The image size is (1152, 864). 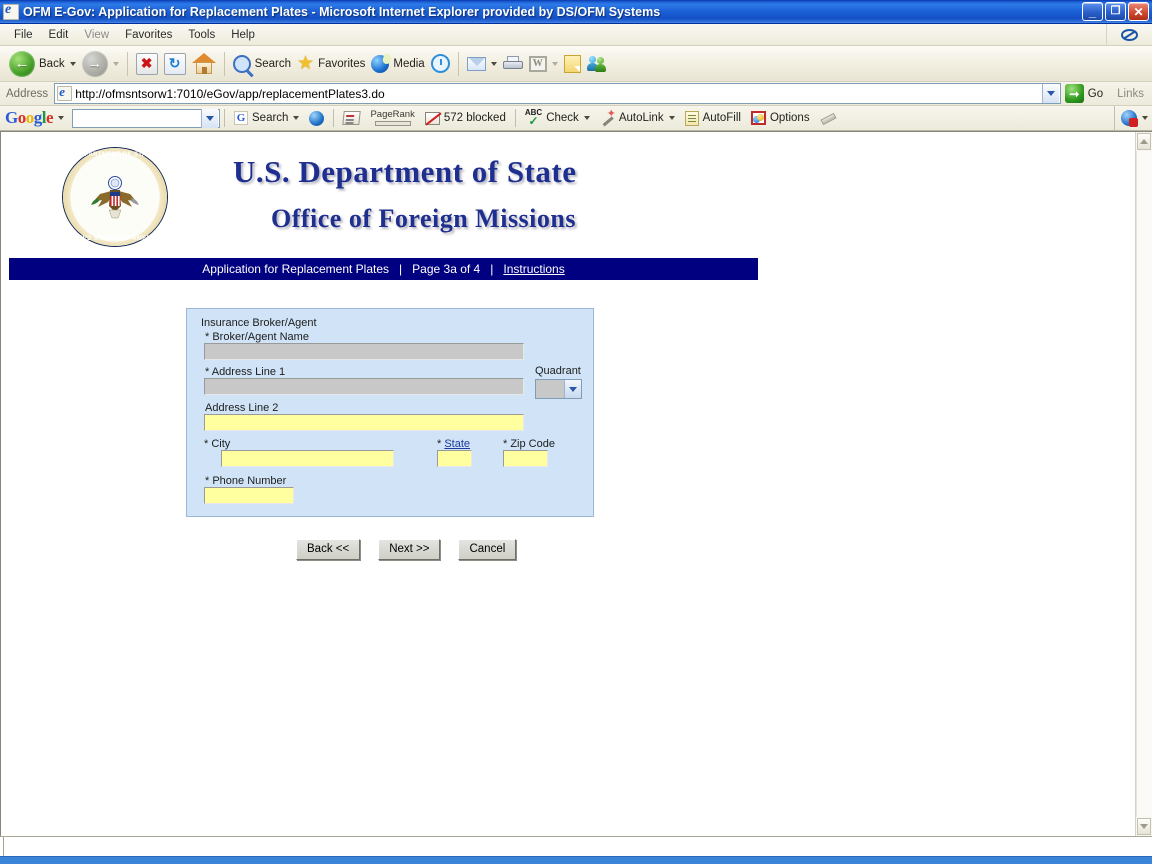 I want to click on menu-item-tools: Tools, so click(x=202, y=34).